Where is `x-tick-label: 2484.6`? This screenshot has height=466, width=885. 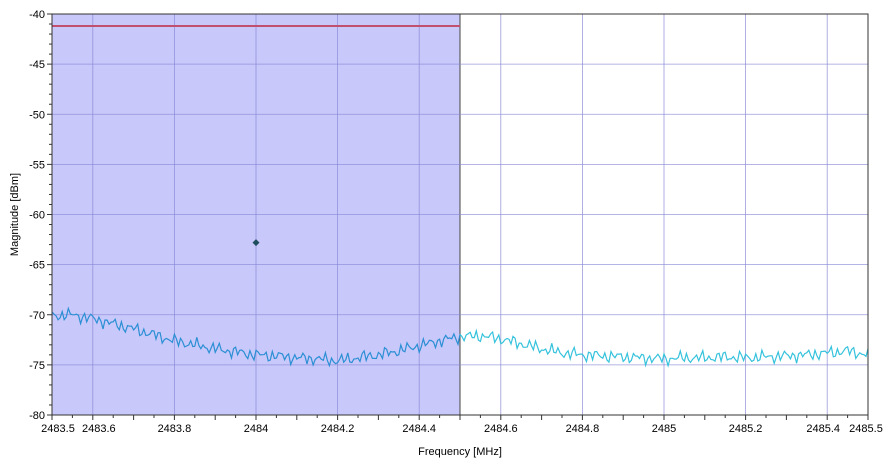
x-tick-label: 2484.6 is located at coordinates (501, 429).